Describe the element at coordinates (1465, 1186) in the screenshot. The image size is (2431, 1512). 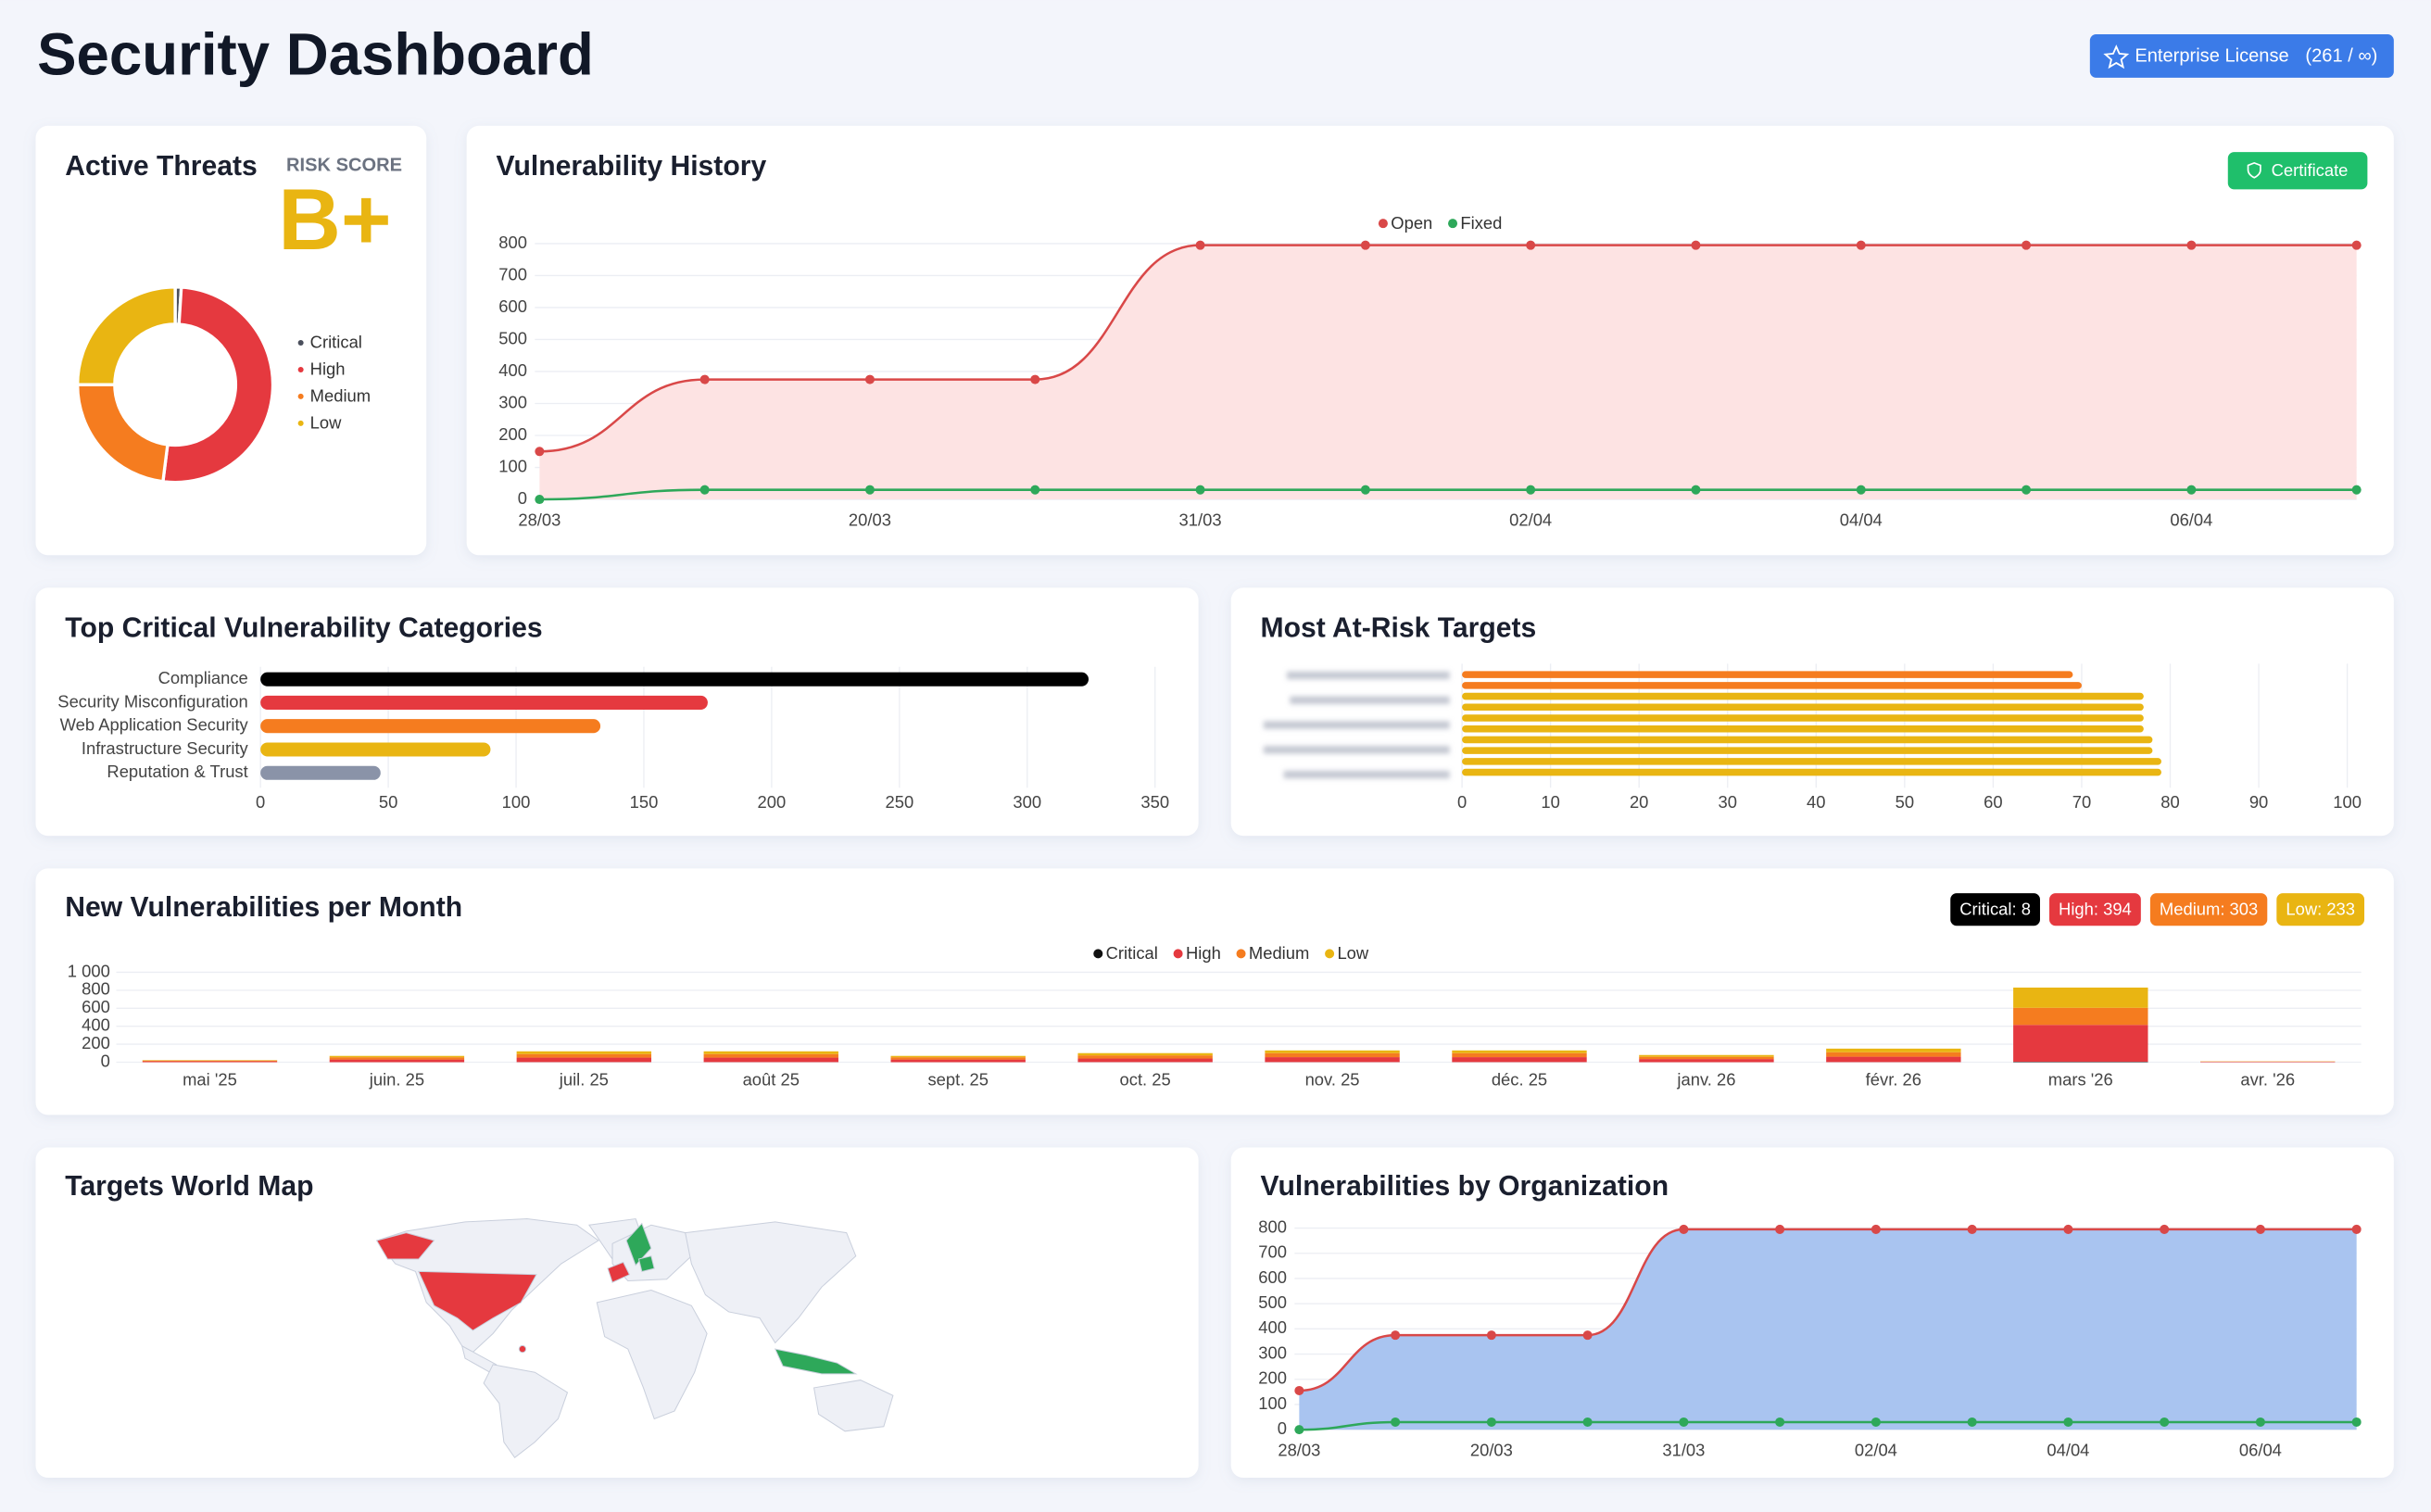
I see `card-title: Vulnerabilities by Organization` at that location.